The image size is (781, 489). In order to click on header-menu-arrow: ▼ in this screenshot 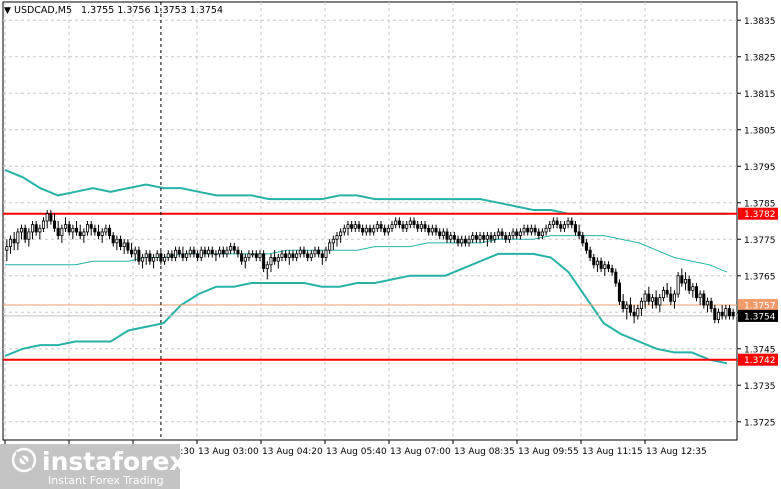, I will do `click(7, 11)`.